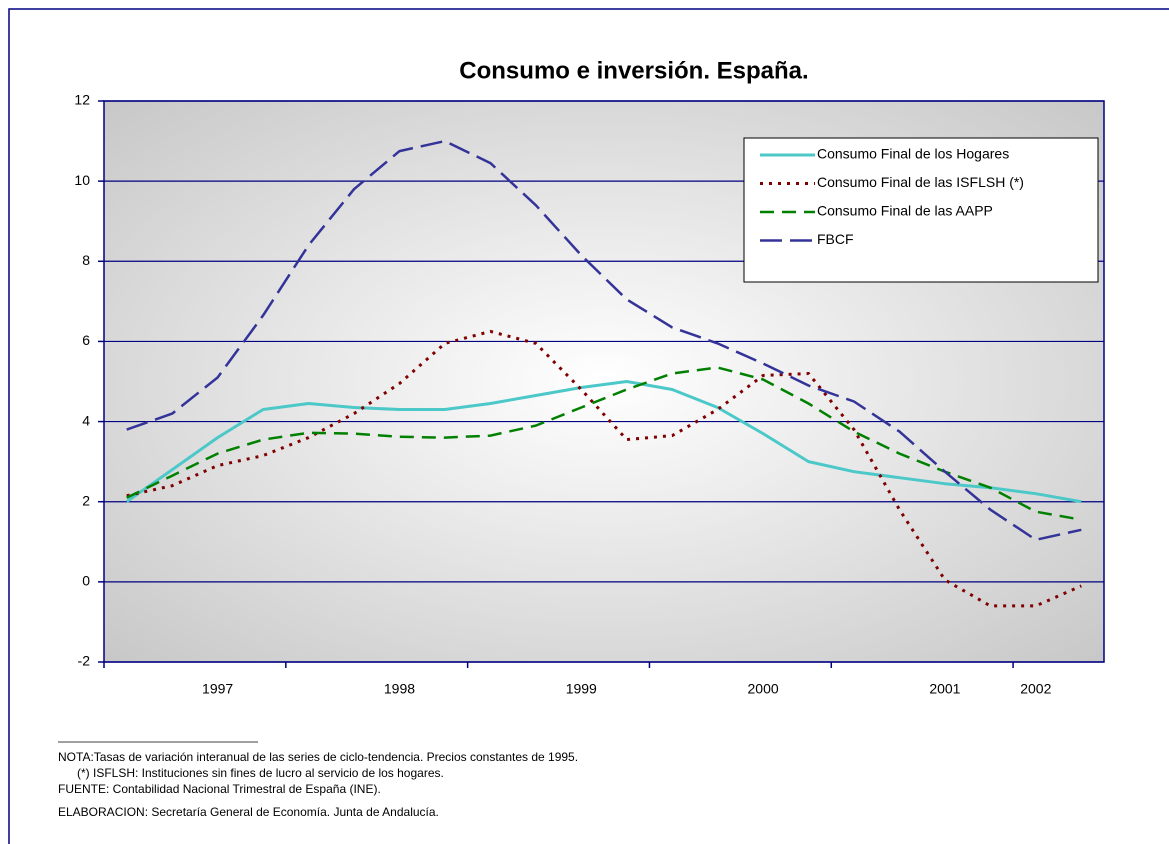 The height and width of the screenshot is (844, 1169). Describe the element at coordinates (84, 661) in the screenshot. I see `y-tick-label: -2` at that location.